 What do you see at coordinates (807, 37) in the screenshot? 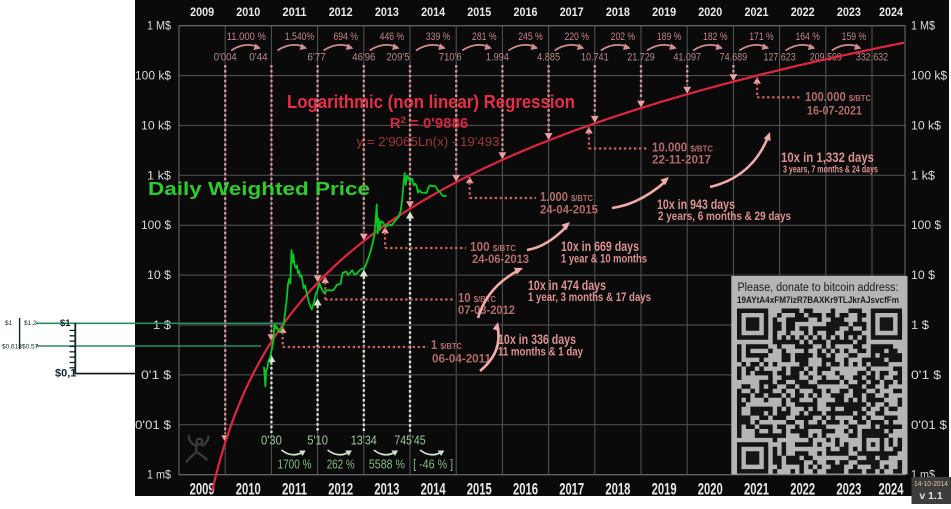
I see `svg-text: 164 %` at bounding box center [807, 37].